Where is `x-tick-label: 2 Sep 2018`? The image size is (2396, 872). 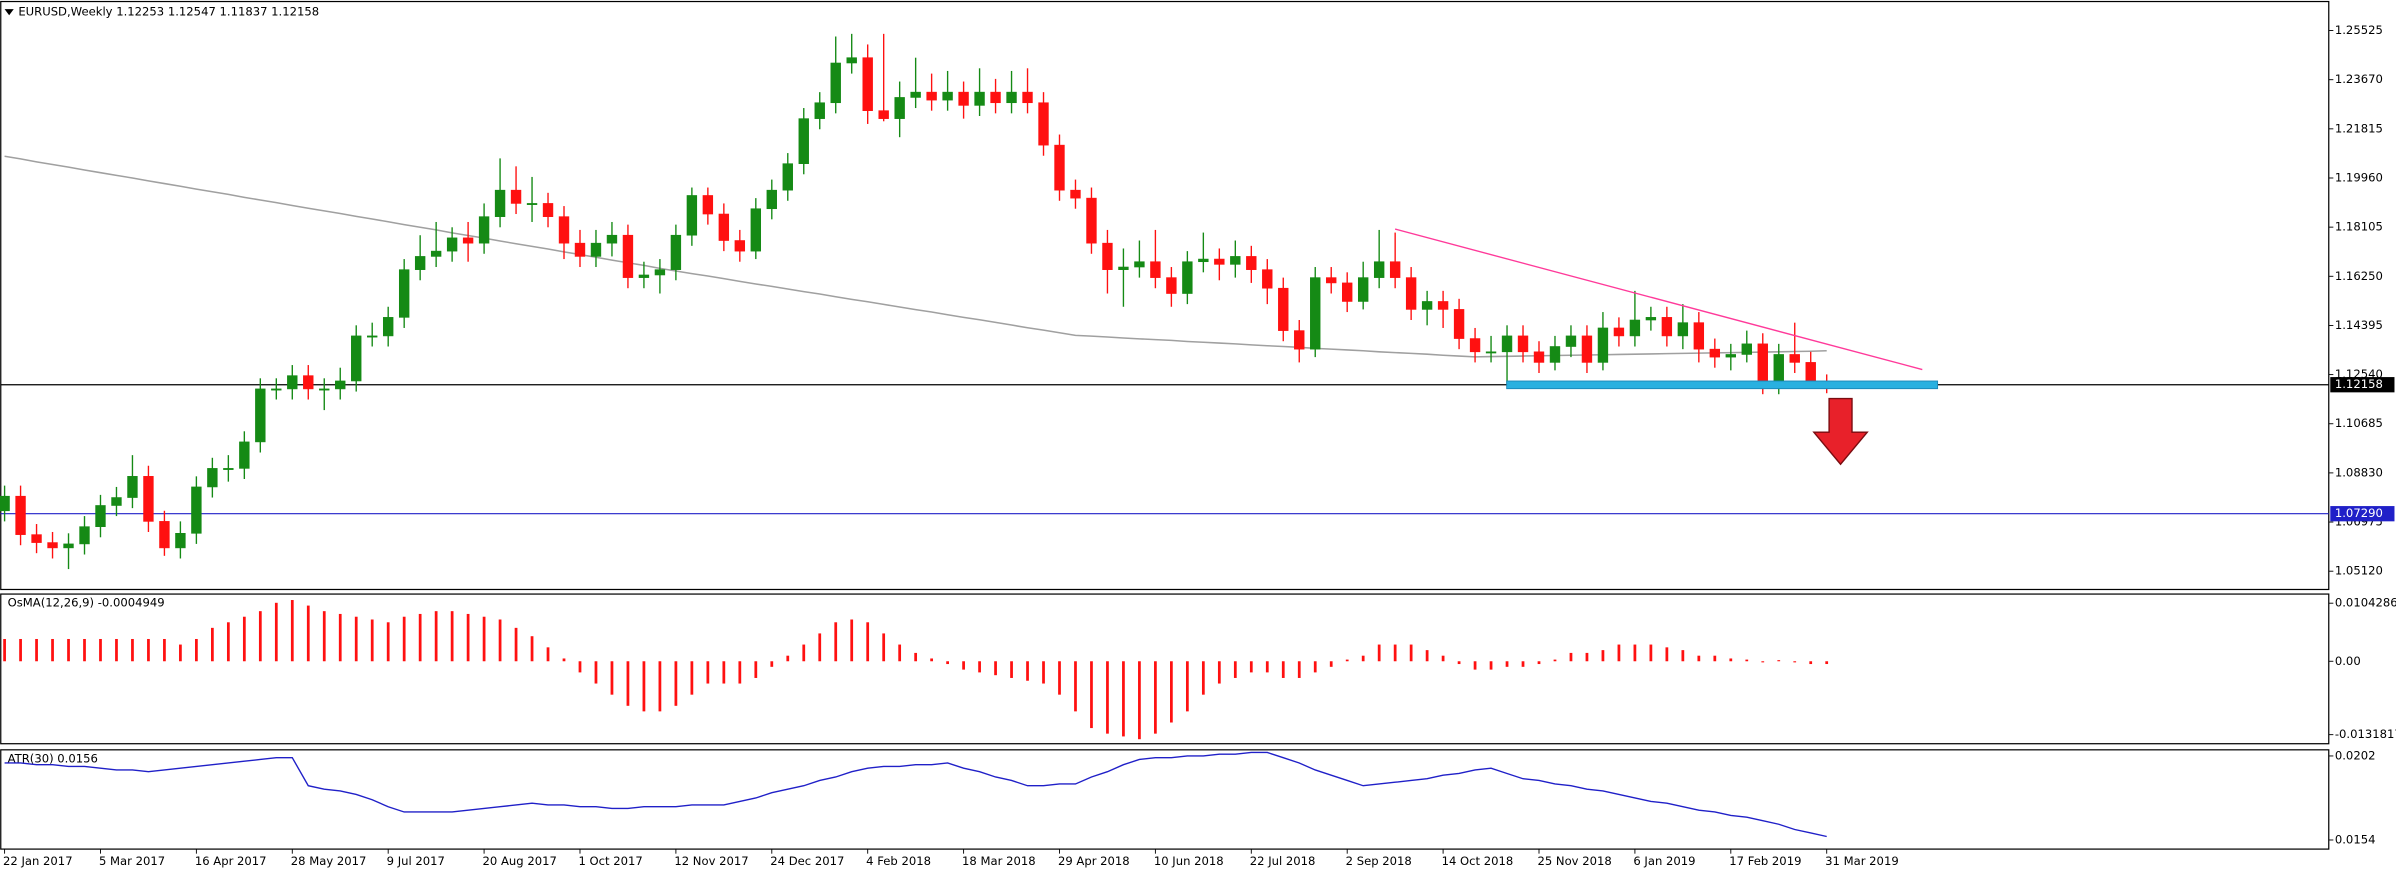
x-tick-label: 2 Sep 2018 is located at coordinates (1379, 861).